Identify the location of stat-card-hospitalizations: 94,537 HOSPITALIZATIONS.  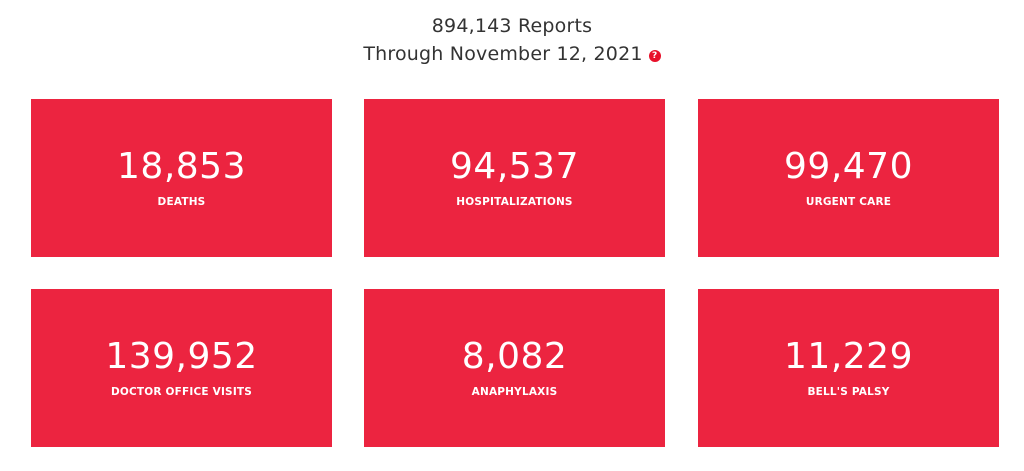
(514, 178).